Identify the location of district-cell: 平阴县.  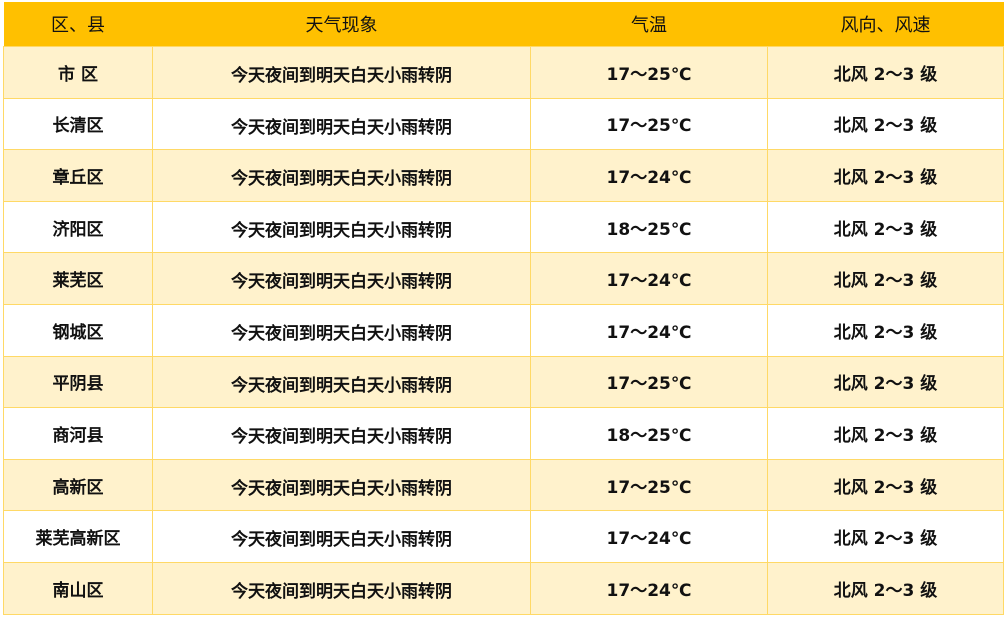
(78, 382).